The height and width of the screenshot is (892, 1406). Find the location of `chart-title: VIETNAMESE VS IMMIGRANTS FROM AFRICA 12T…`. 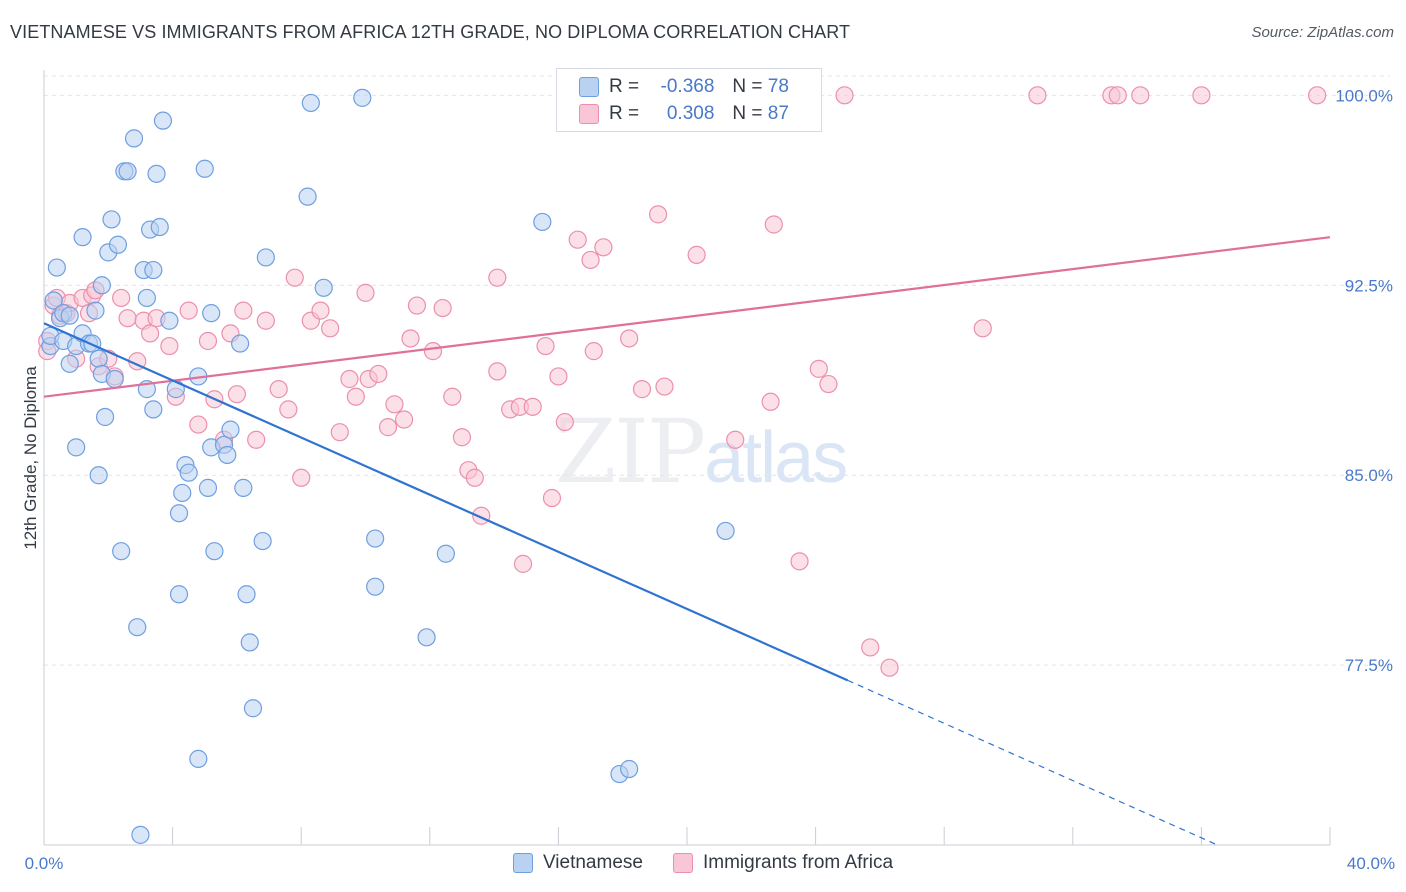

chart-title: VIETNAMESE VS IMMIGRANTS FROM AFRICA 12T… is located at coordinates (430, 32).